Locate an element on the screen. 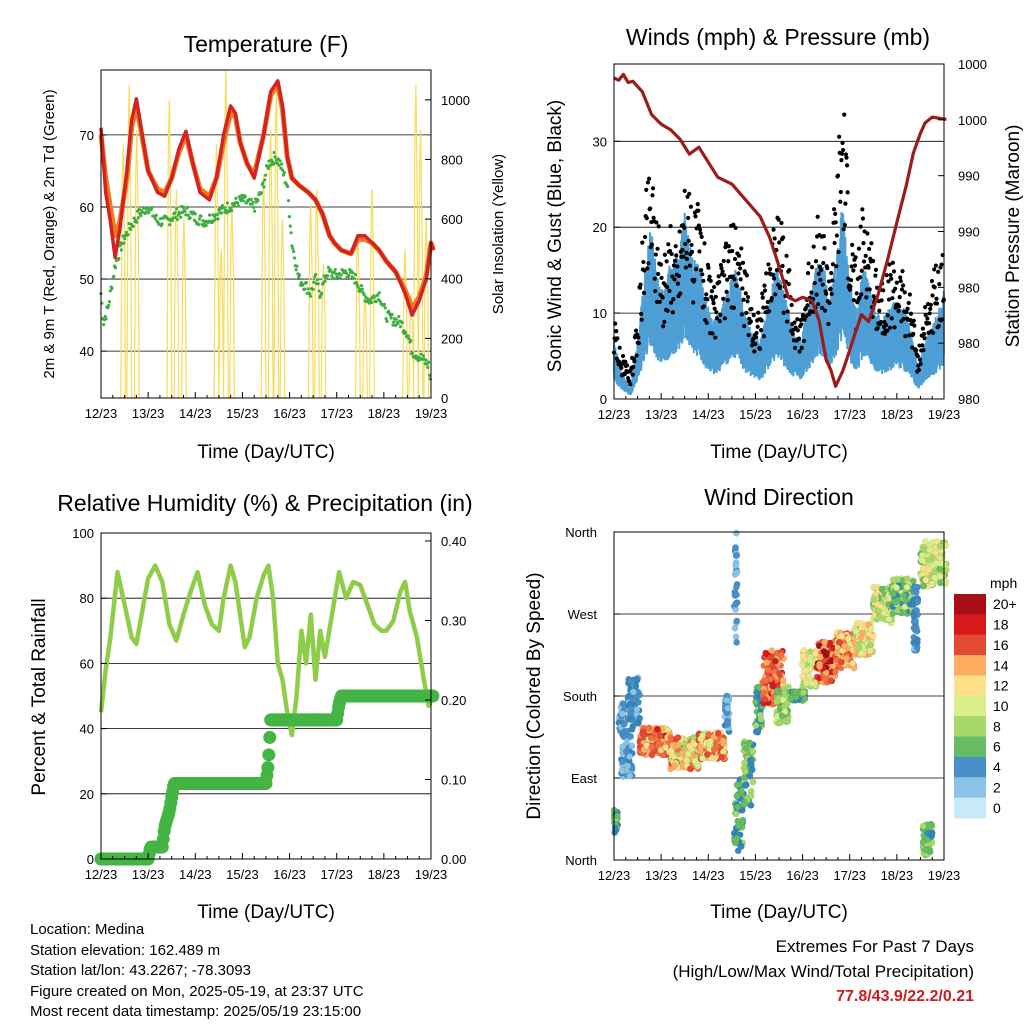  extremes-subtitle: (High/Low/Max Wind/Total Precipitation) is located at coordinates (823, 971).